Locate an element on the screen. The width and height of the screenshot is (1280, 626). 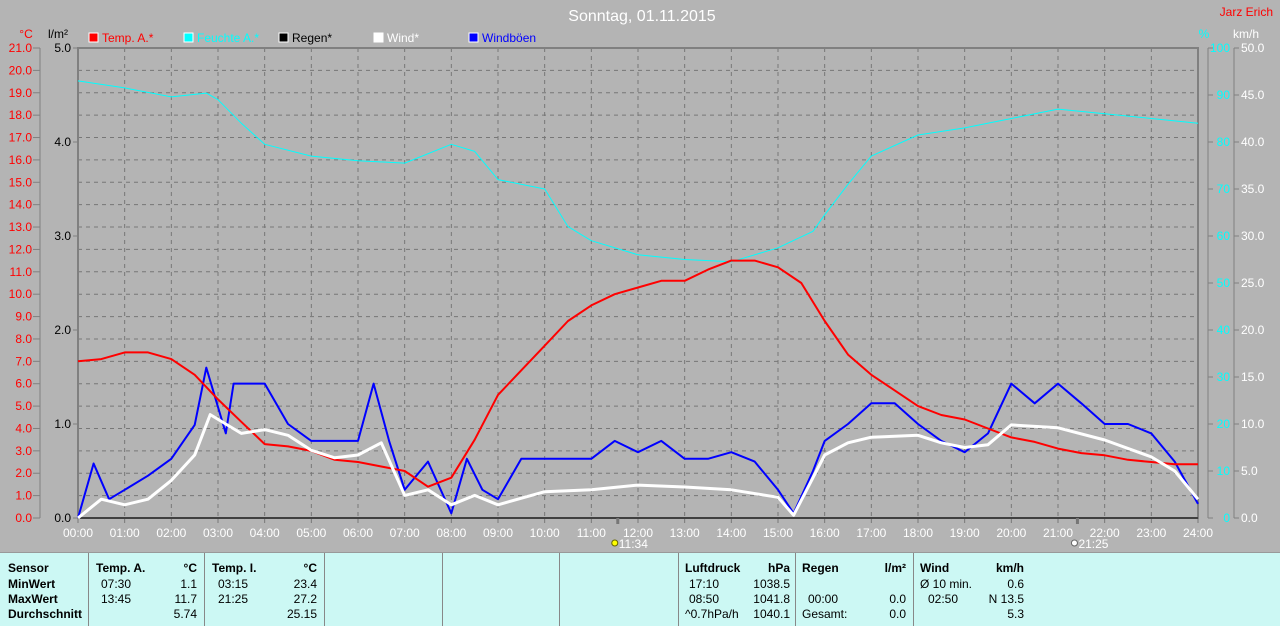
temp-tick-label: 6.0 is located at coordinates (23, 384).